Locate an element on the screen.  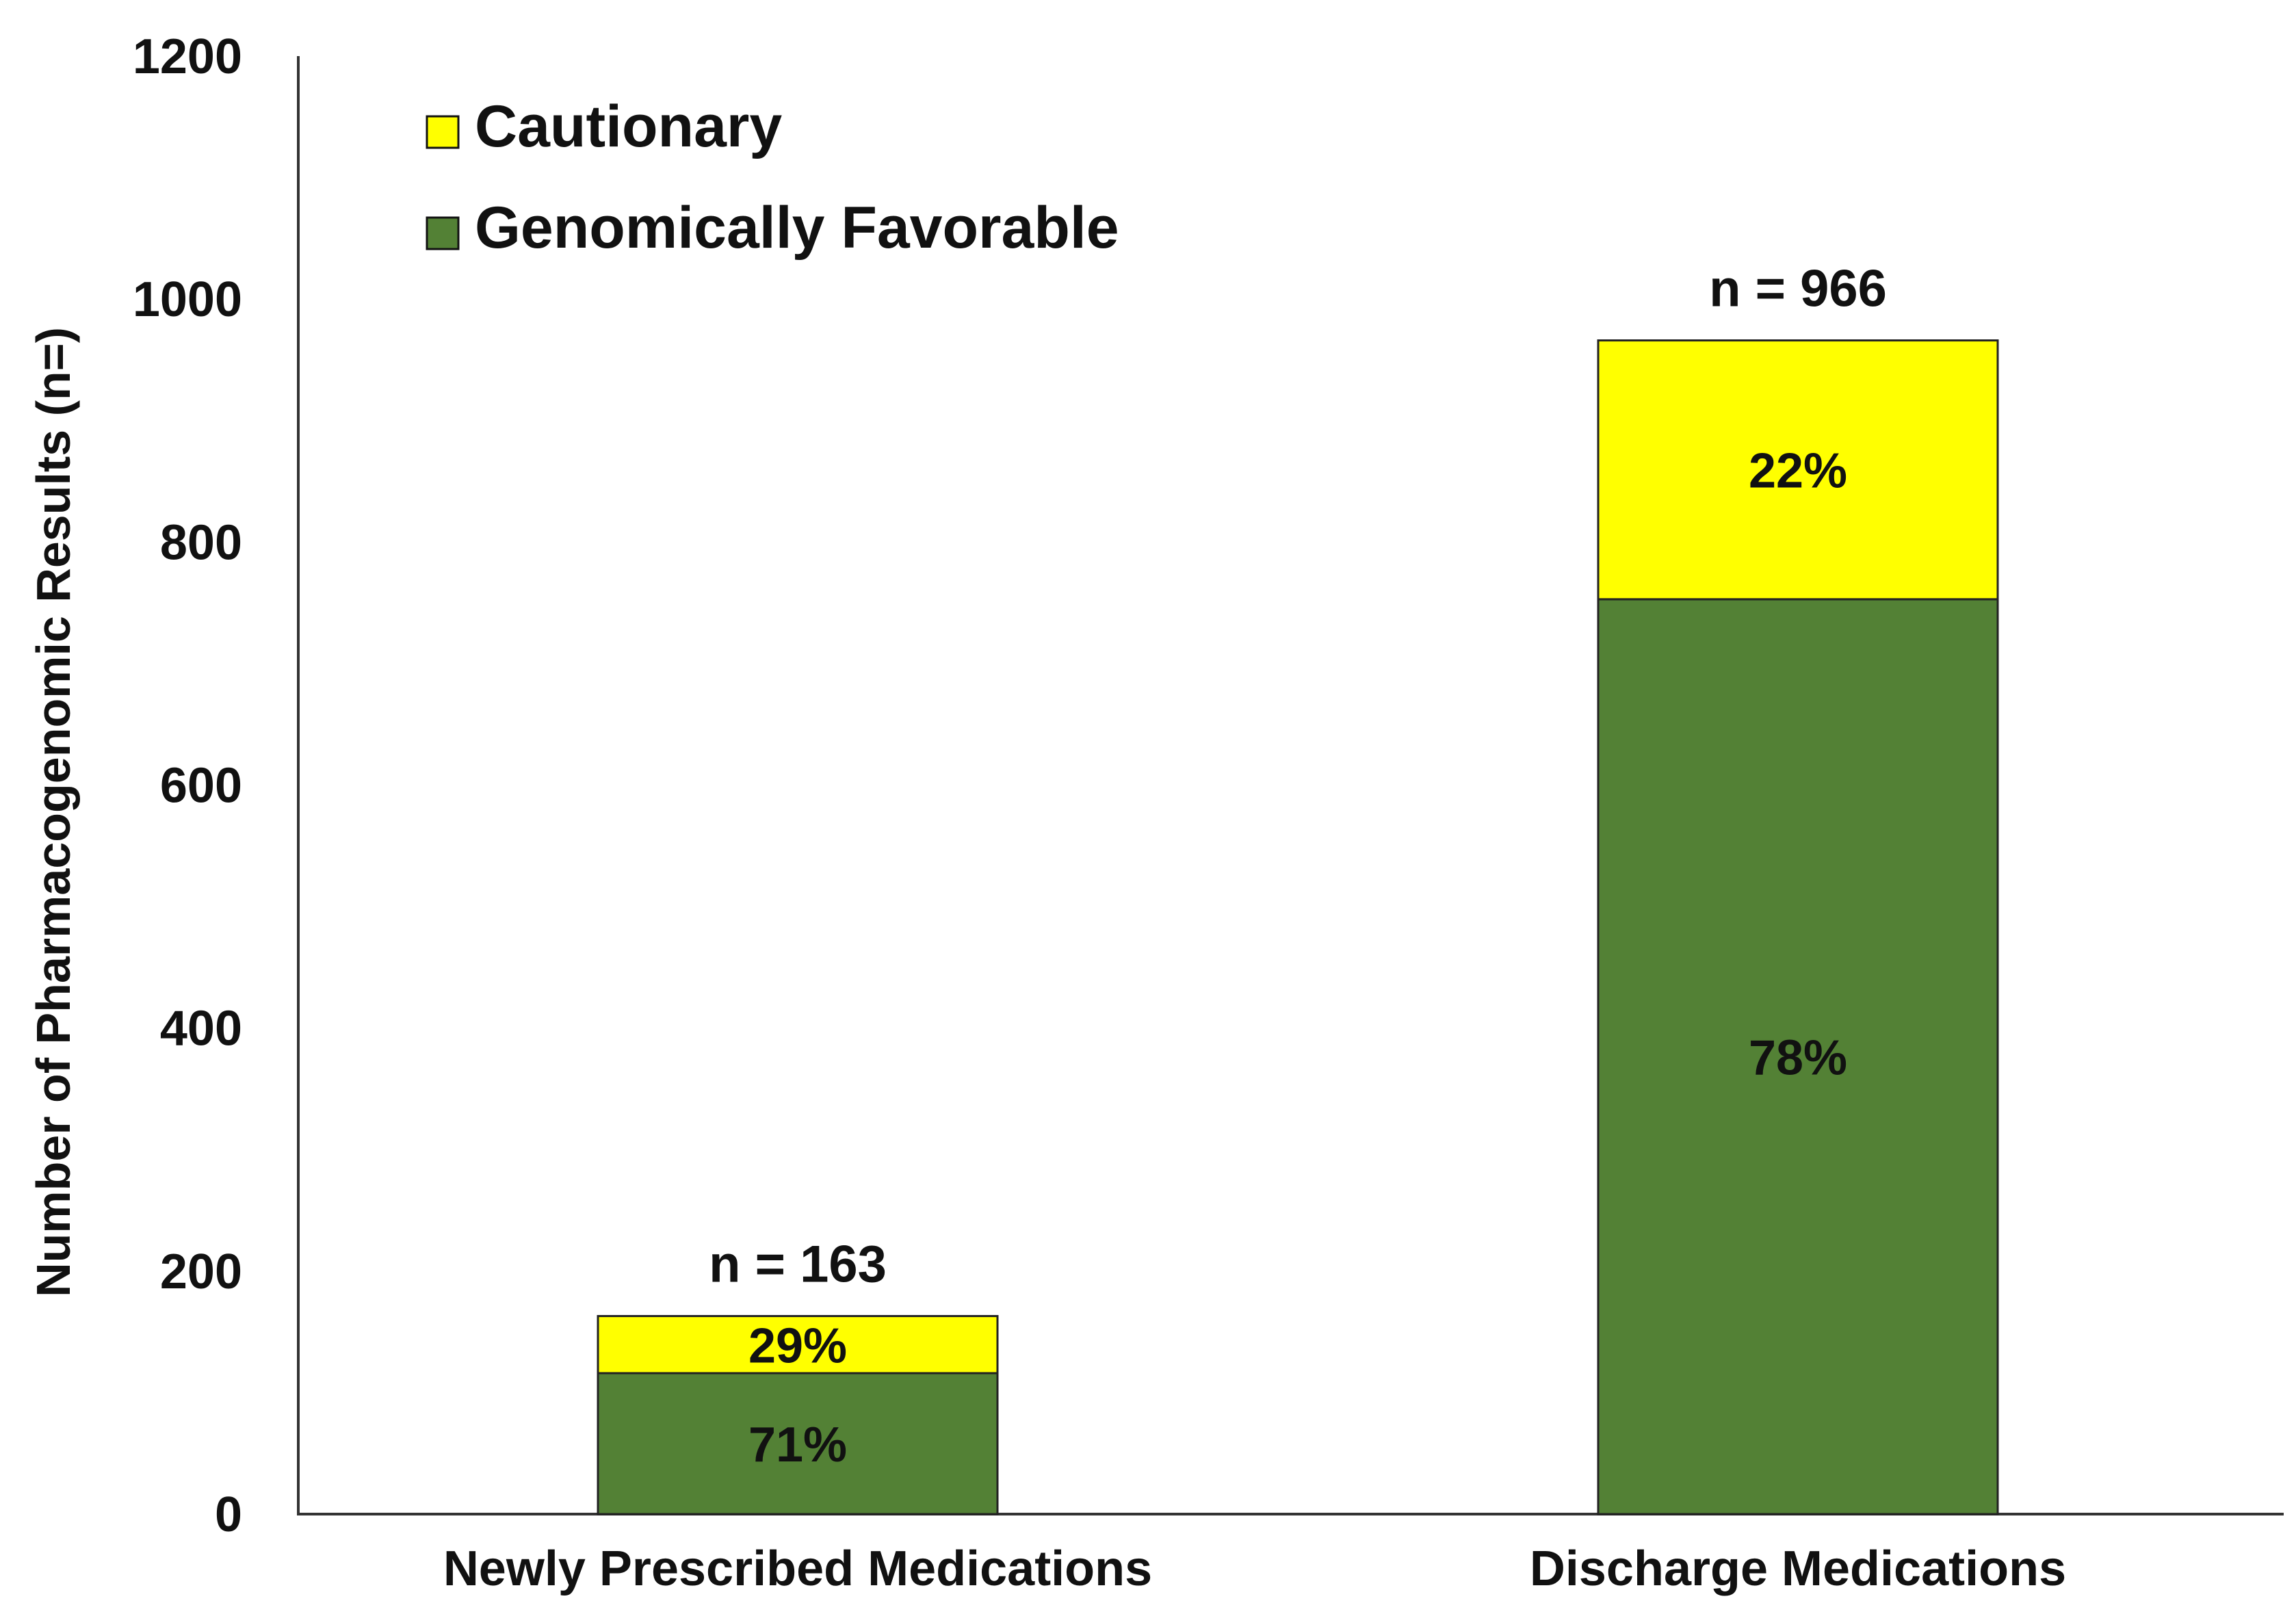
legend-swatch-cautionary is located at coordinates (443, 132).